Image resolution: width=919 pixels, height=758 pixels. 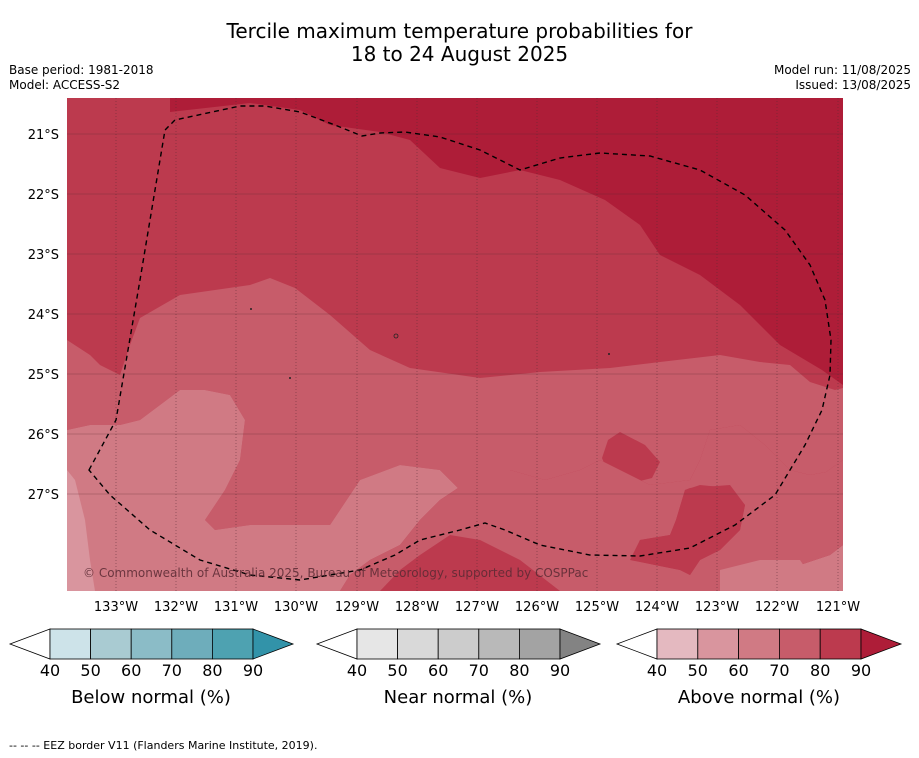 What do you see at coordinates (116, 607) in the screenshot?
I see `lon-label: 133°W` at bounding box center [116, 607].